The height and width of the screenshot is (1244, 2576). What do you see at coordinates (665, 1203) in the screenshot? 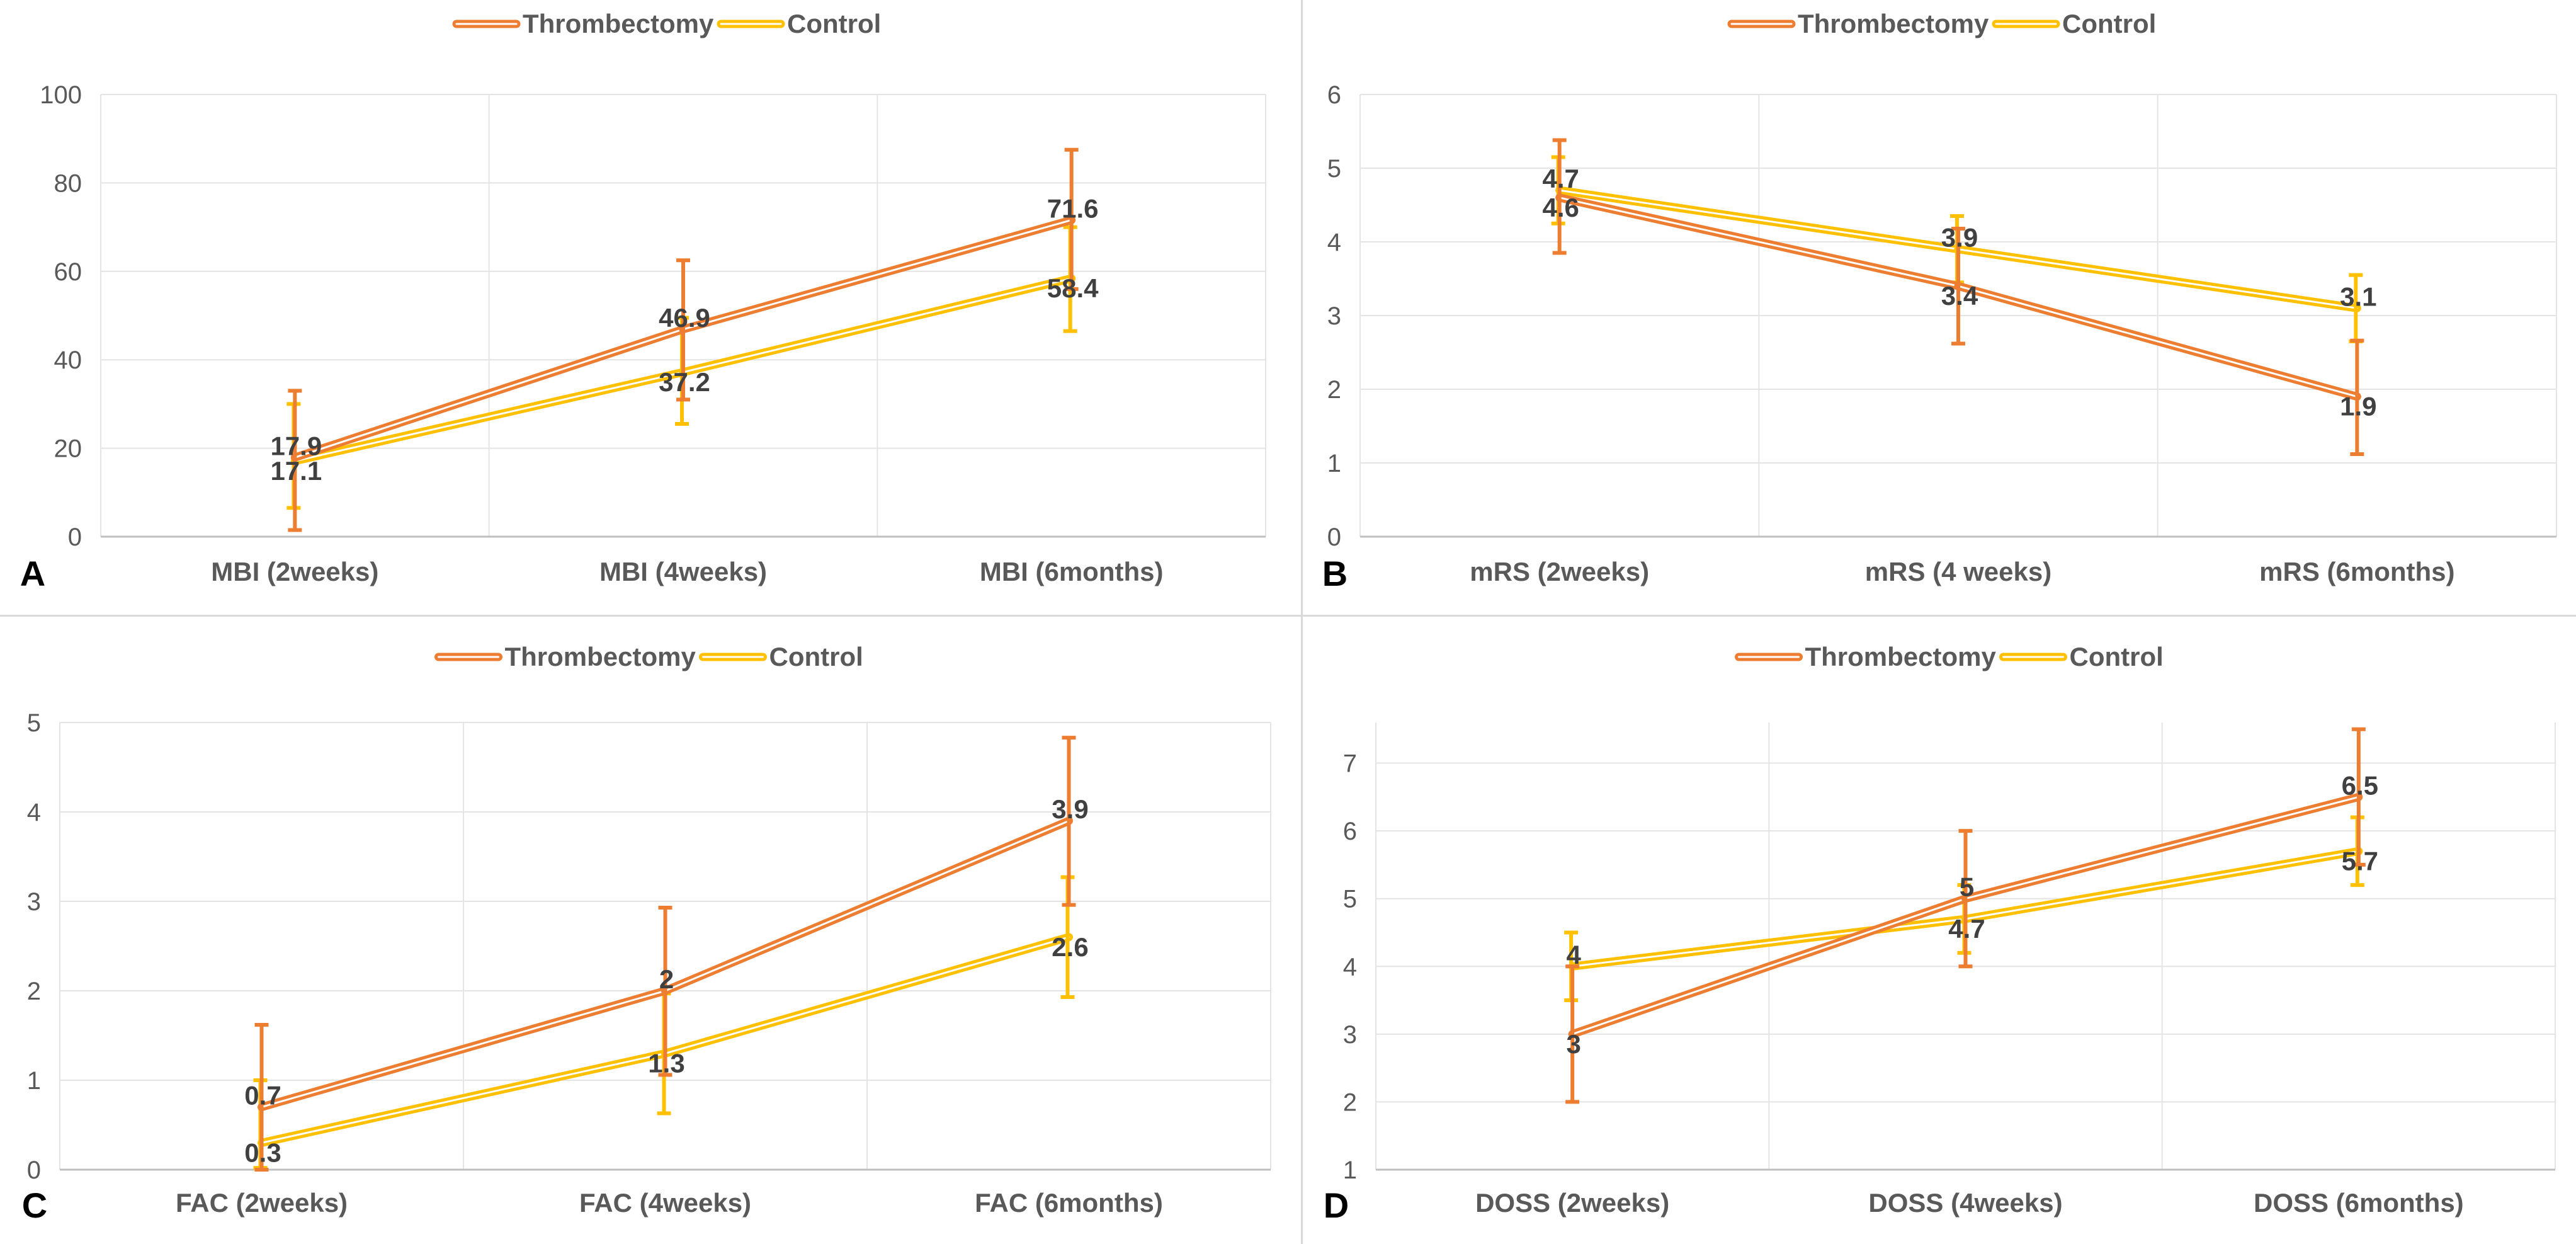
I see `panel-c-category-label: FAC (4weeks)` at bounding box center [665, 1203].